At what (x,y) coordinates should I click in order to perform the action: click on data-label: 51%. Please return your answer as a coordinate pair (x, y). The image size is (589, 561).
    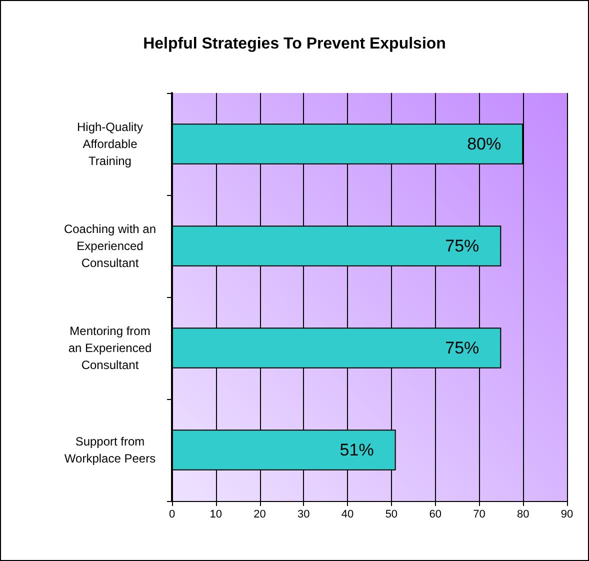
    Looking at the image, I should click on (357, 450).